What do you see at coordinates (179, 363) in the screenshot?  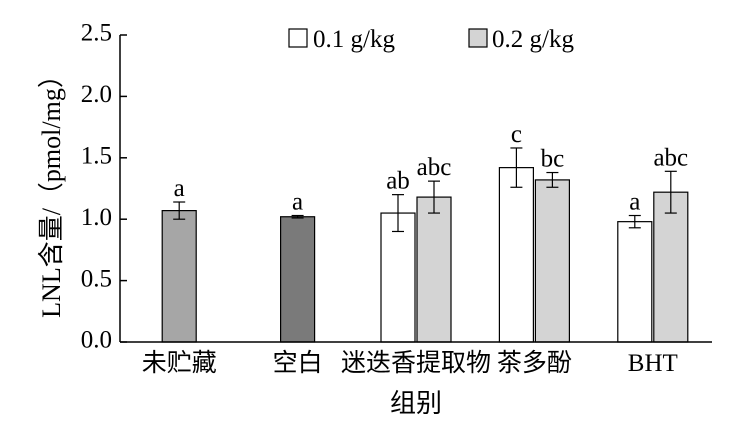 I see `x-tick-label: 未贮藏` at bounding box center [179, 363].